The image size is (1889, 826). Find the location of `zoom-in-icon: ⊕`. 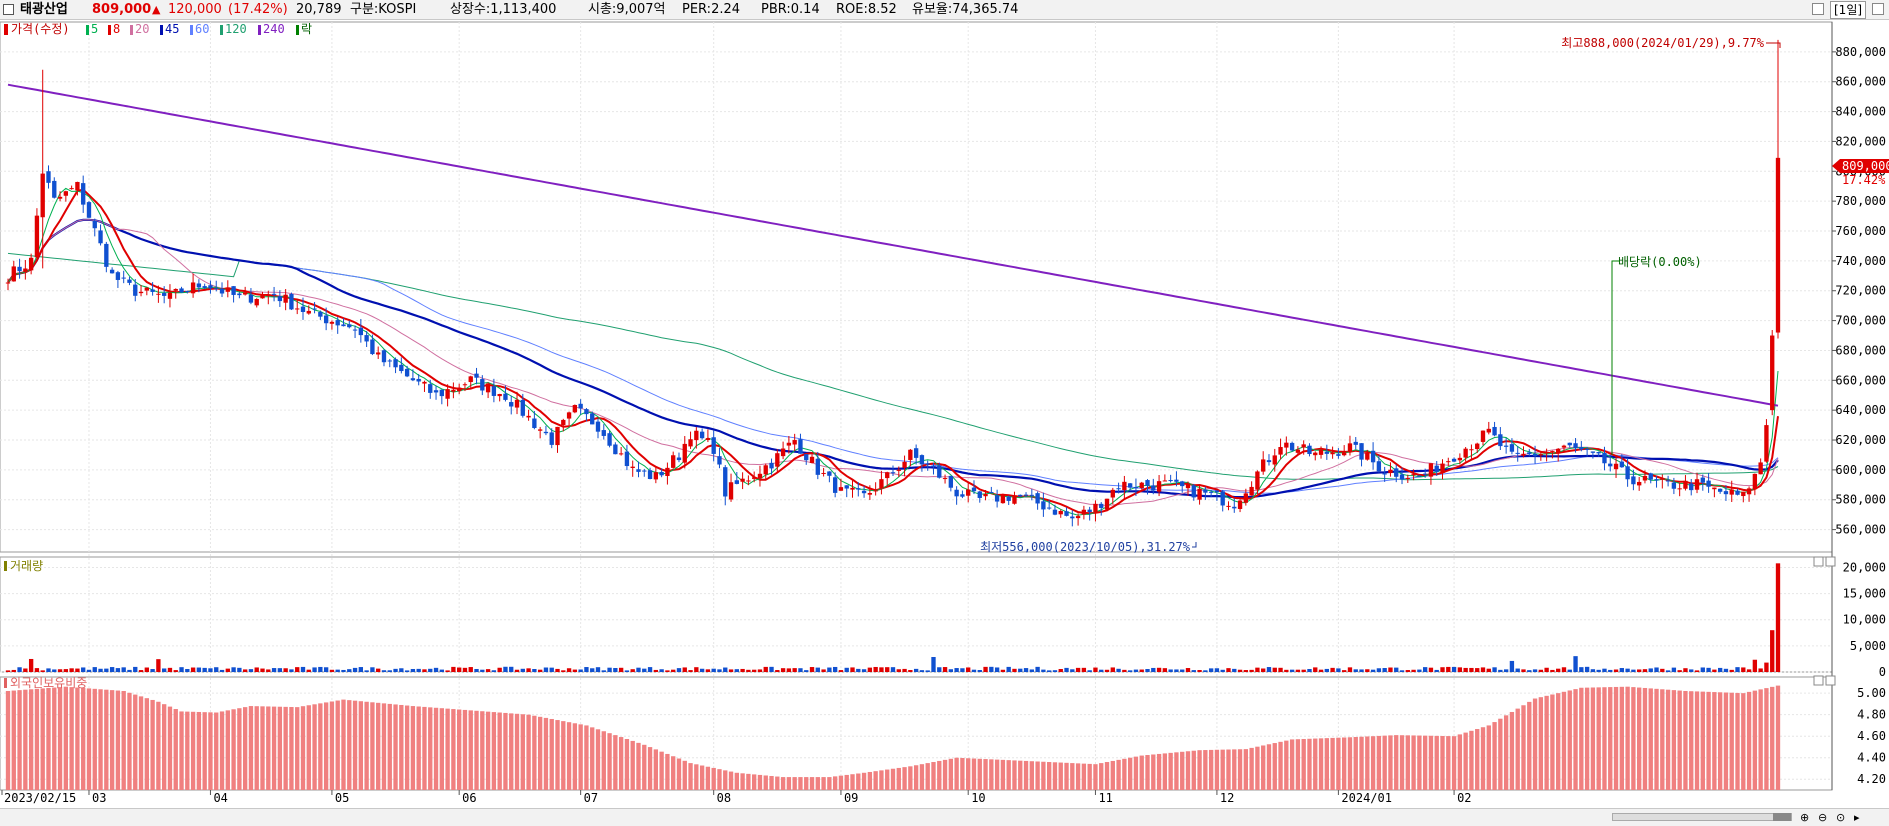

zoom-in-icon: ⊕ is located at coordinates (1805, 817).